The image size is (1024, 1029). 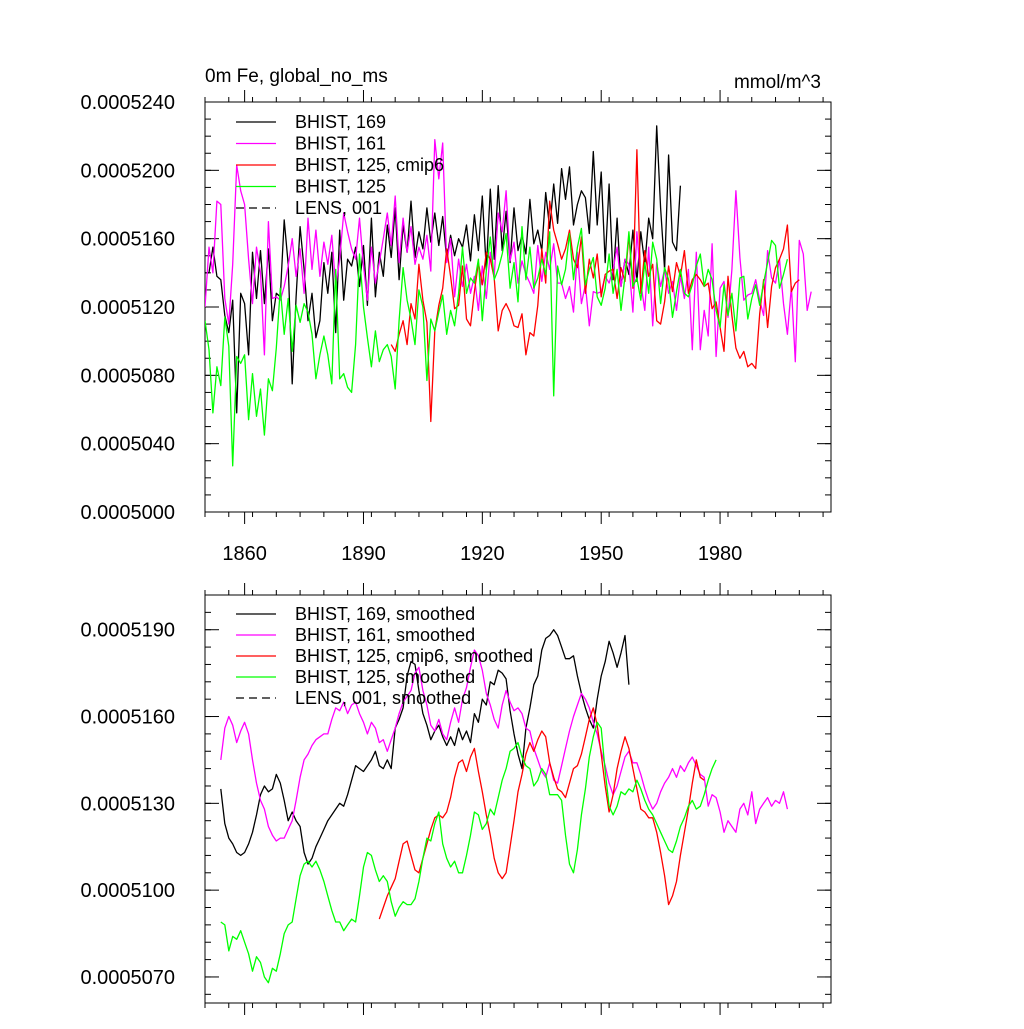 What do you see at coordinates (127, 513) in the screenshot?
I see `top-y-tick-label: 0.0005000` at bounding box center [127, 513].